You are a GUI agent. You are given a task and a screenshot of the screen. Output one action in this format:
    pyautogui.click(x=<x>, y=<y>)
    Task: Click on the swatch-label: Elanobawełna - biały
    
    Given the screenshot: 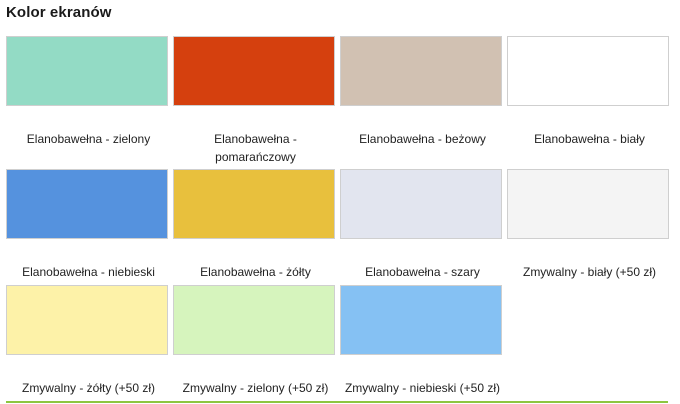 What is the action you would take?
    pyautogui.click(x=589, y=139)
    